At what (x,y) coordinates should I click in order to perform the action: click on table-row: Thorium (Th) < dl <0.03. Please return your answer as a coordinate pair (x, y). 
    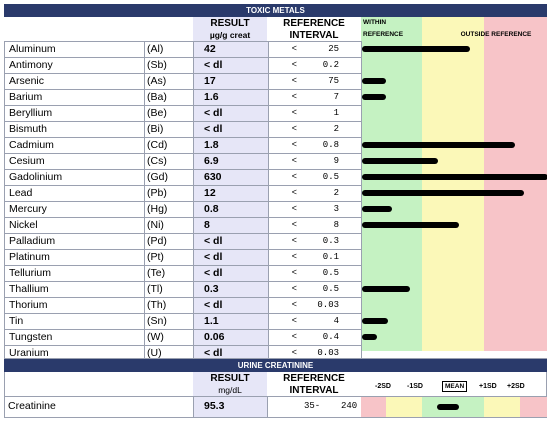
    Looking at the image, I should click on (276, 305).